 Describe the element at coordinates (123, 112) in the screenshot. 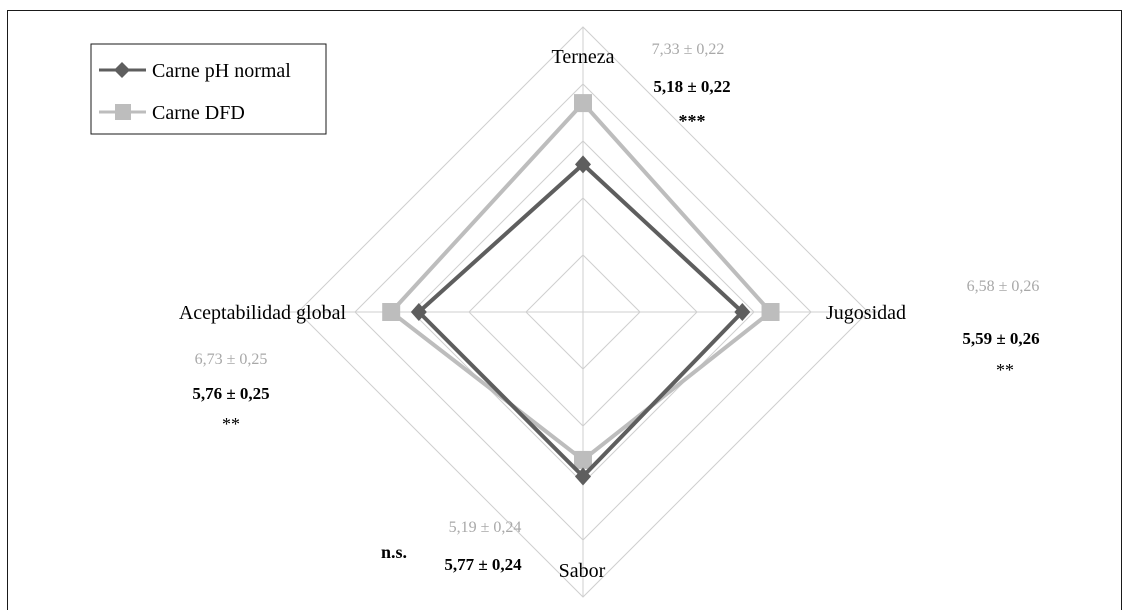

I see `legend-swatch-marker-dfd` at that location.